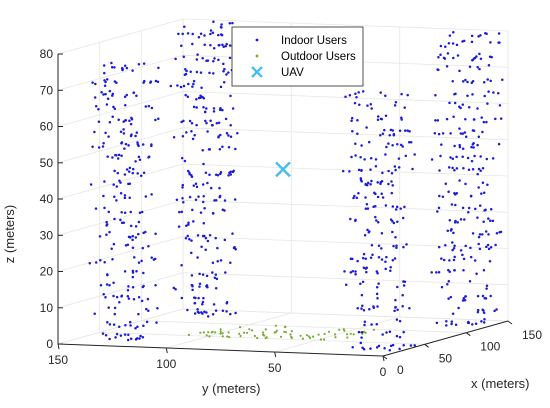 This screenshot has width=550, height=408. What do you see at coordinates (283, 169) in the screenshot?
I see `uav-layer` at bounding box center [283, 169].